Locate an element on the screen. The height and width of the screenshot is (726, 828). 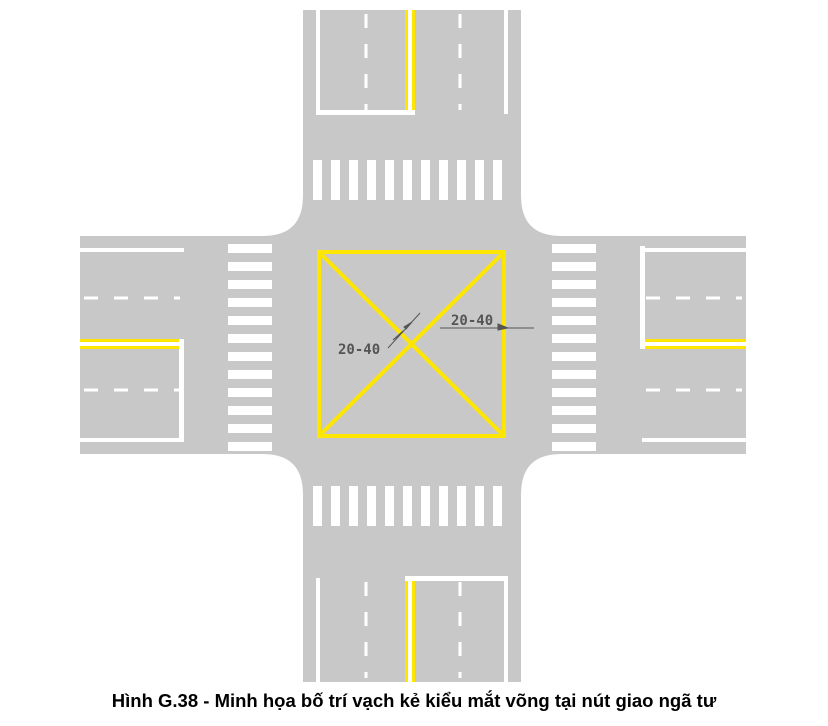
crosswalk-west is located at coordinates (250, 347).